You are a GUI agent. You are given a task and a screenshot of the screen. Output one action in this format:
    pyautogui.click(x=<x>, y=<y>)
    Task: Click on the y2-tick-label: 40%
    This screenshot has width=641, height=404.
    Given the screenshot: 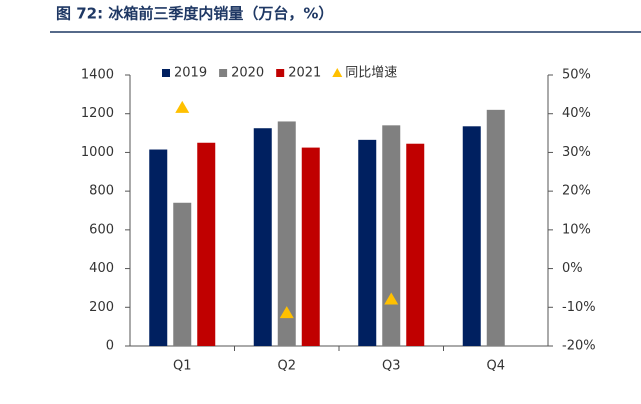 What is the action you would take?
    pyautogui.click(x=576, y=113)
    